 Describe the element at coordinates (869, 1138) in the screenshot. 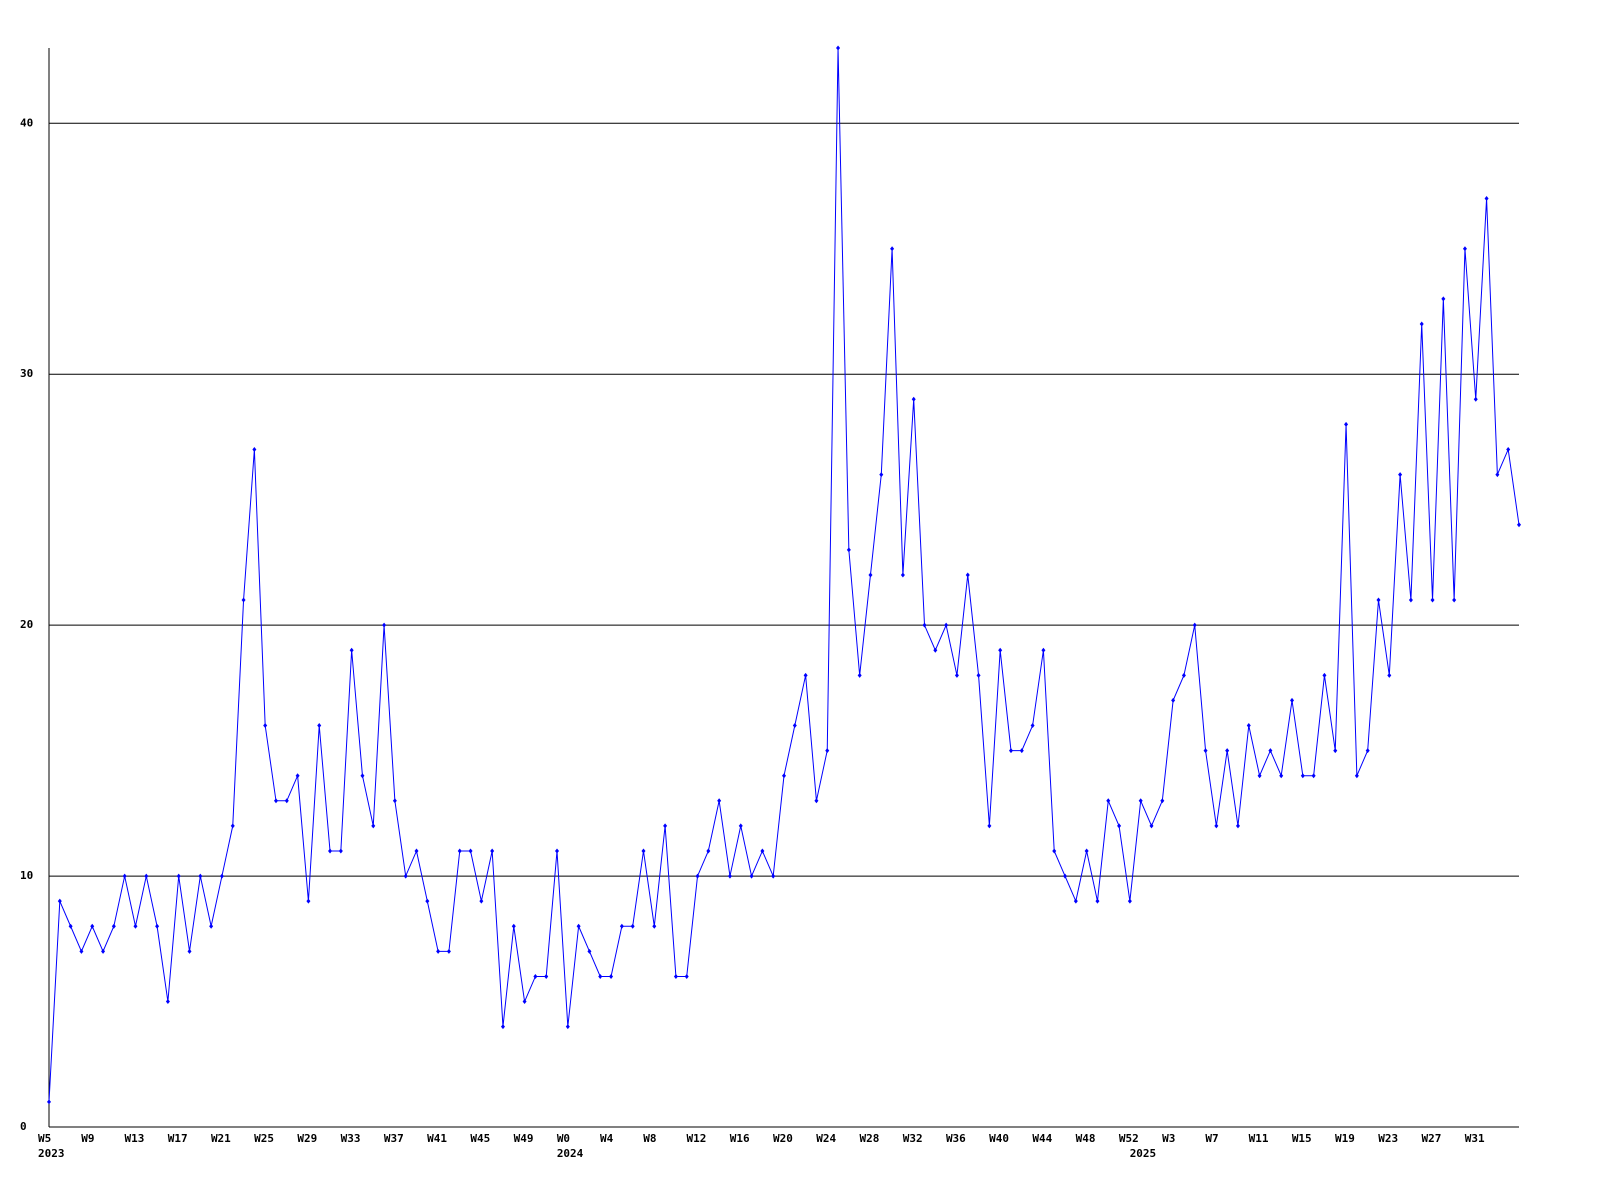

I see `x-tick-label: W28` at that location.